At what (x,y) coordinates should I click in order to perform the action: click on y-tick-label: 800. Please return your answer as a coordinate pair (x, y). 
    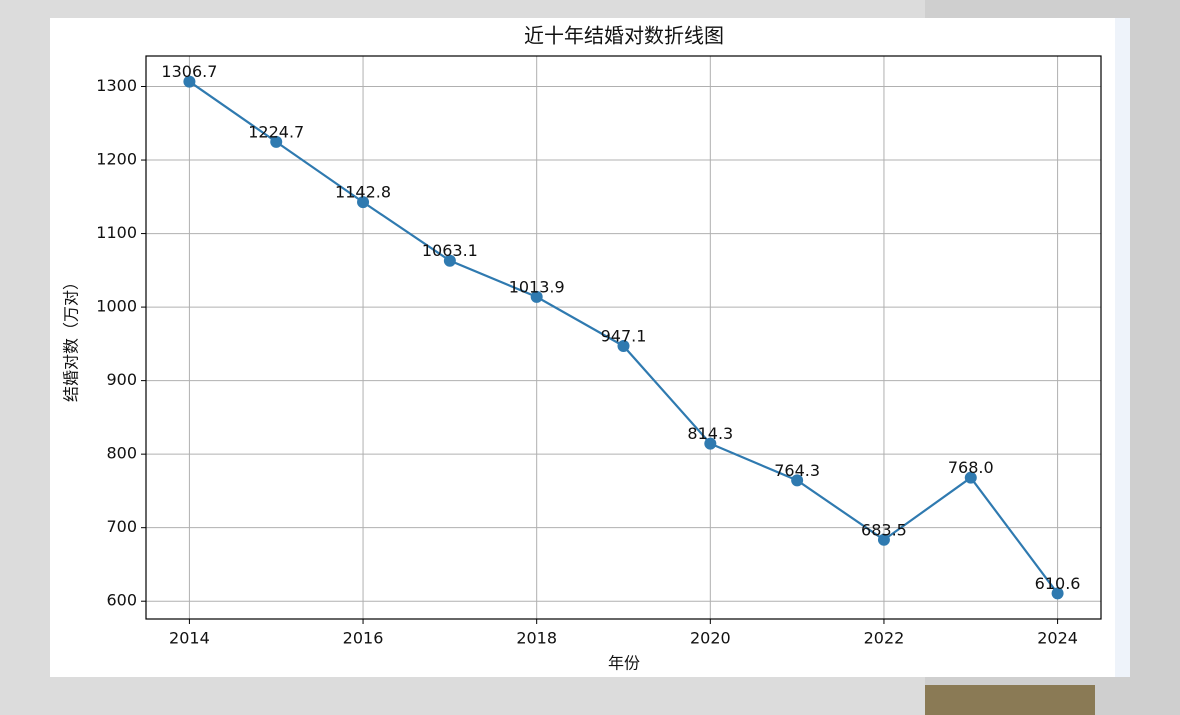
    Looking at the image, I should click on (121, 453).